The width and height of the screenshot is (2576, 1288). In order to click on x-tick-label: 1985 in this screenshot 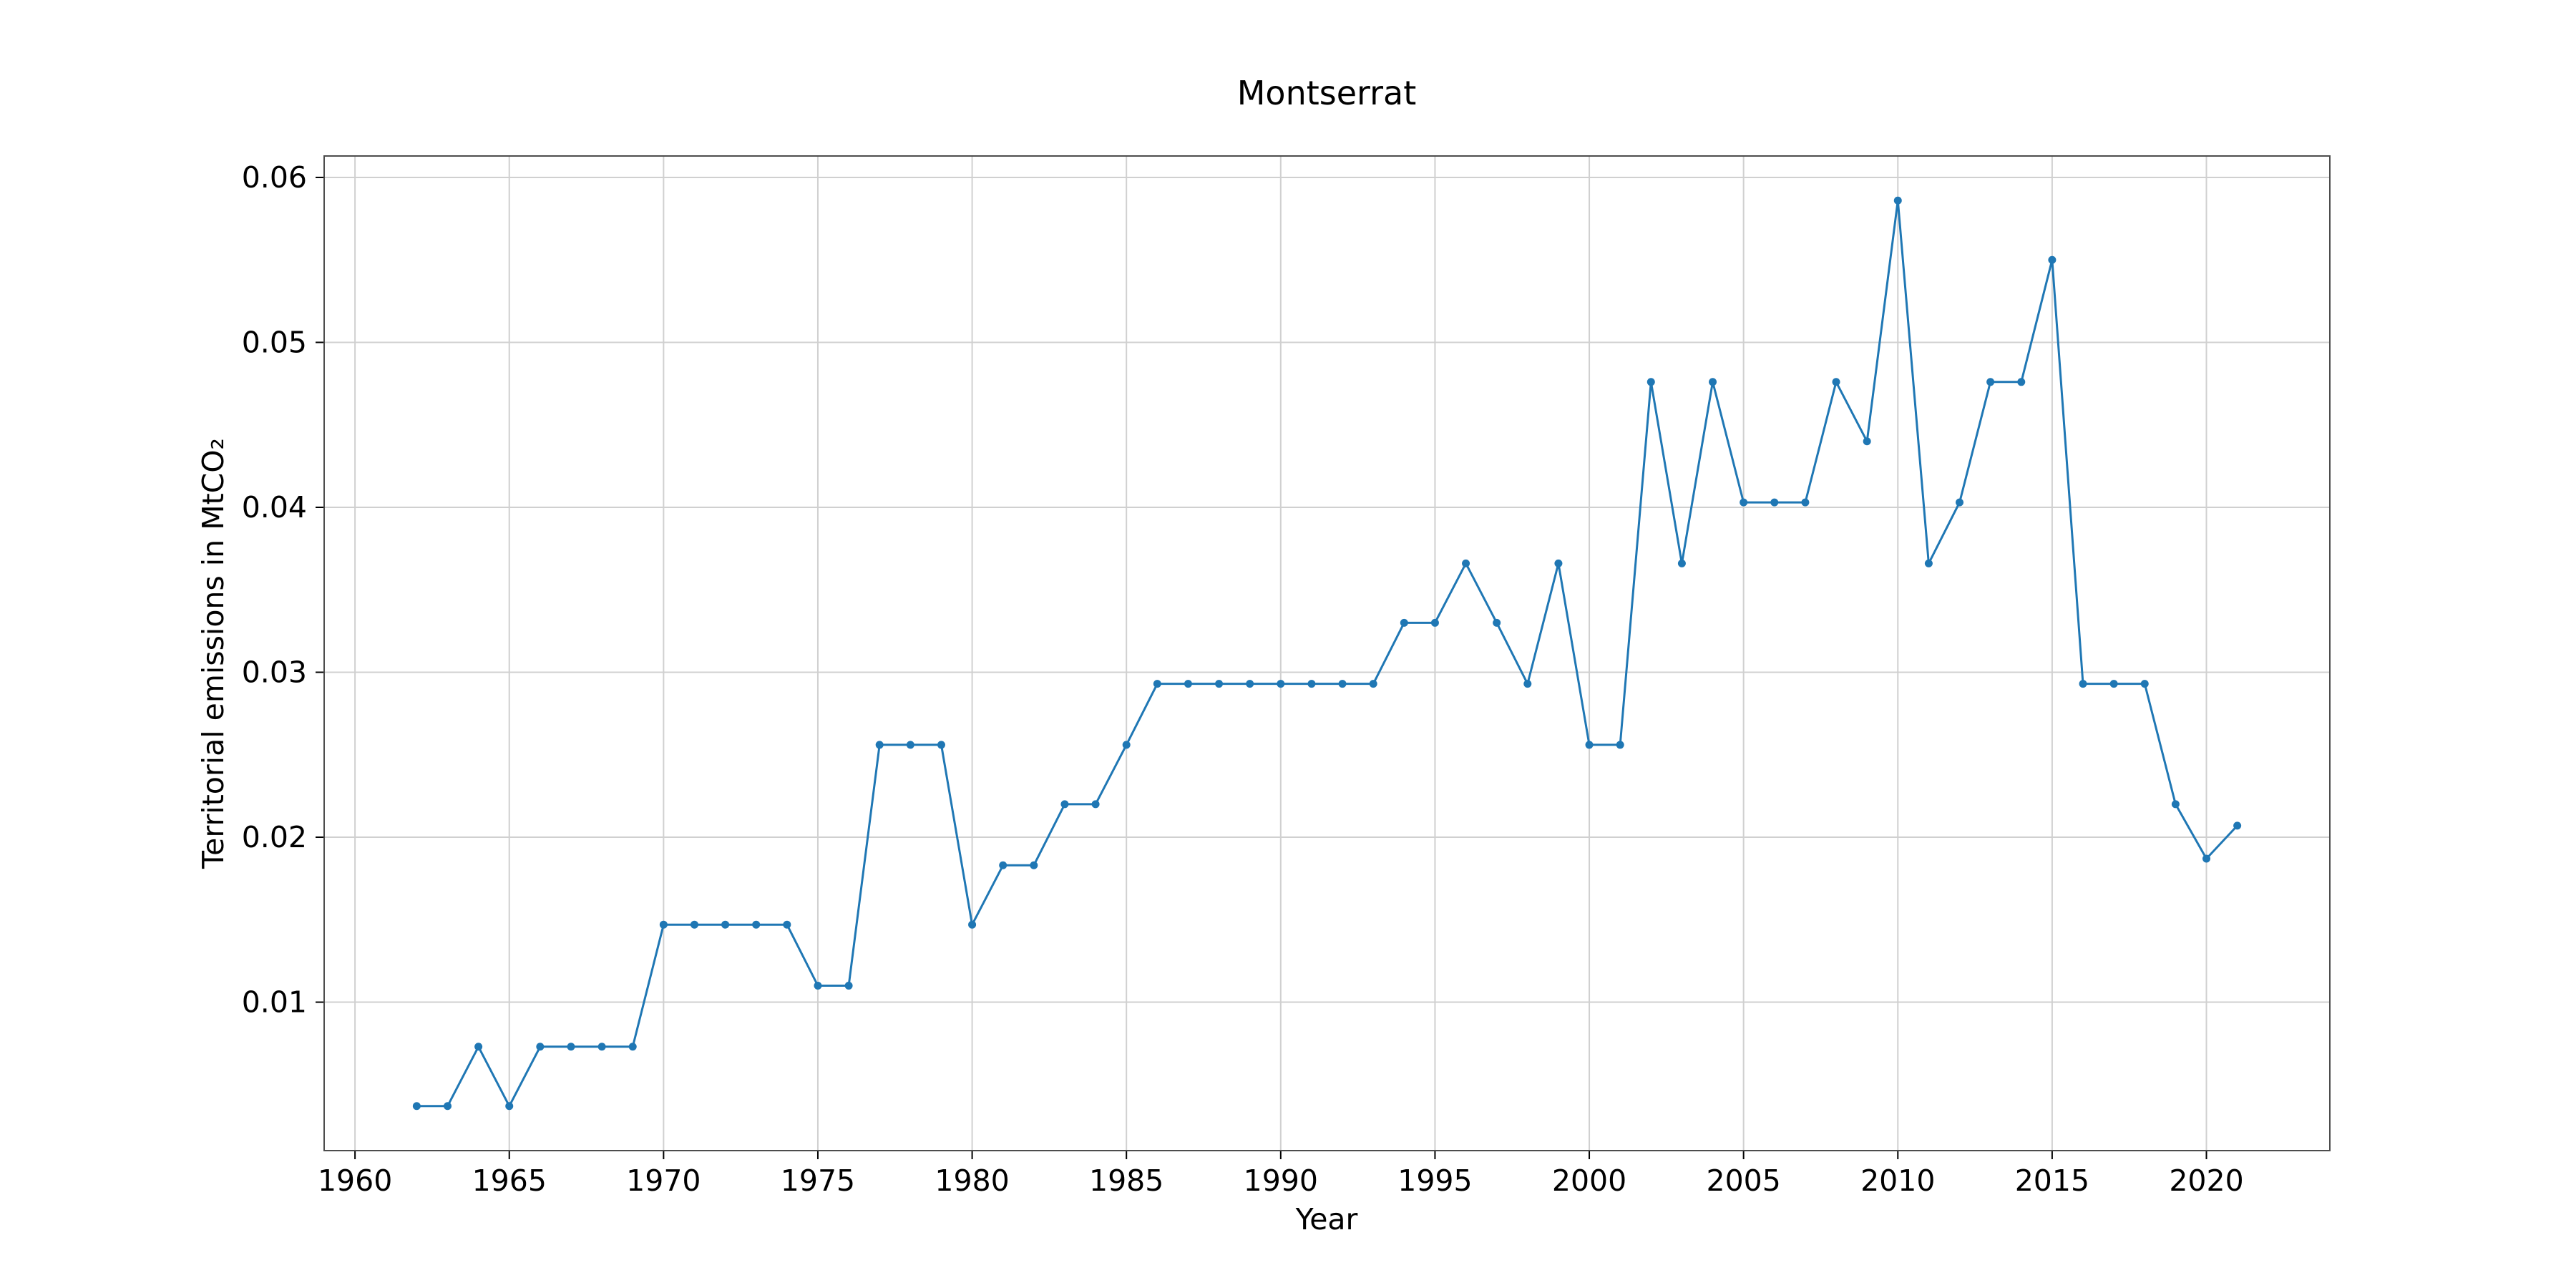, I will do `click(1126, 1180)`.